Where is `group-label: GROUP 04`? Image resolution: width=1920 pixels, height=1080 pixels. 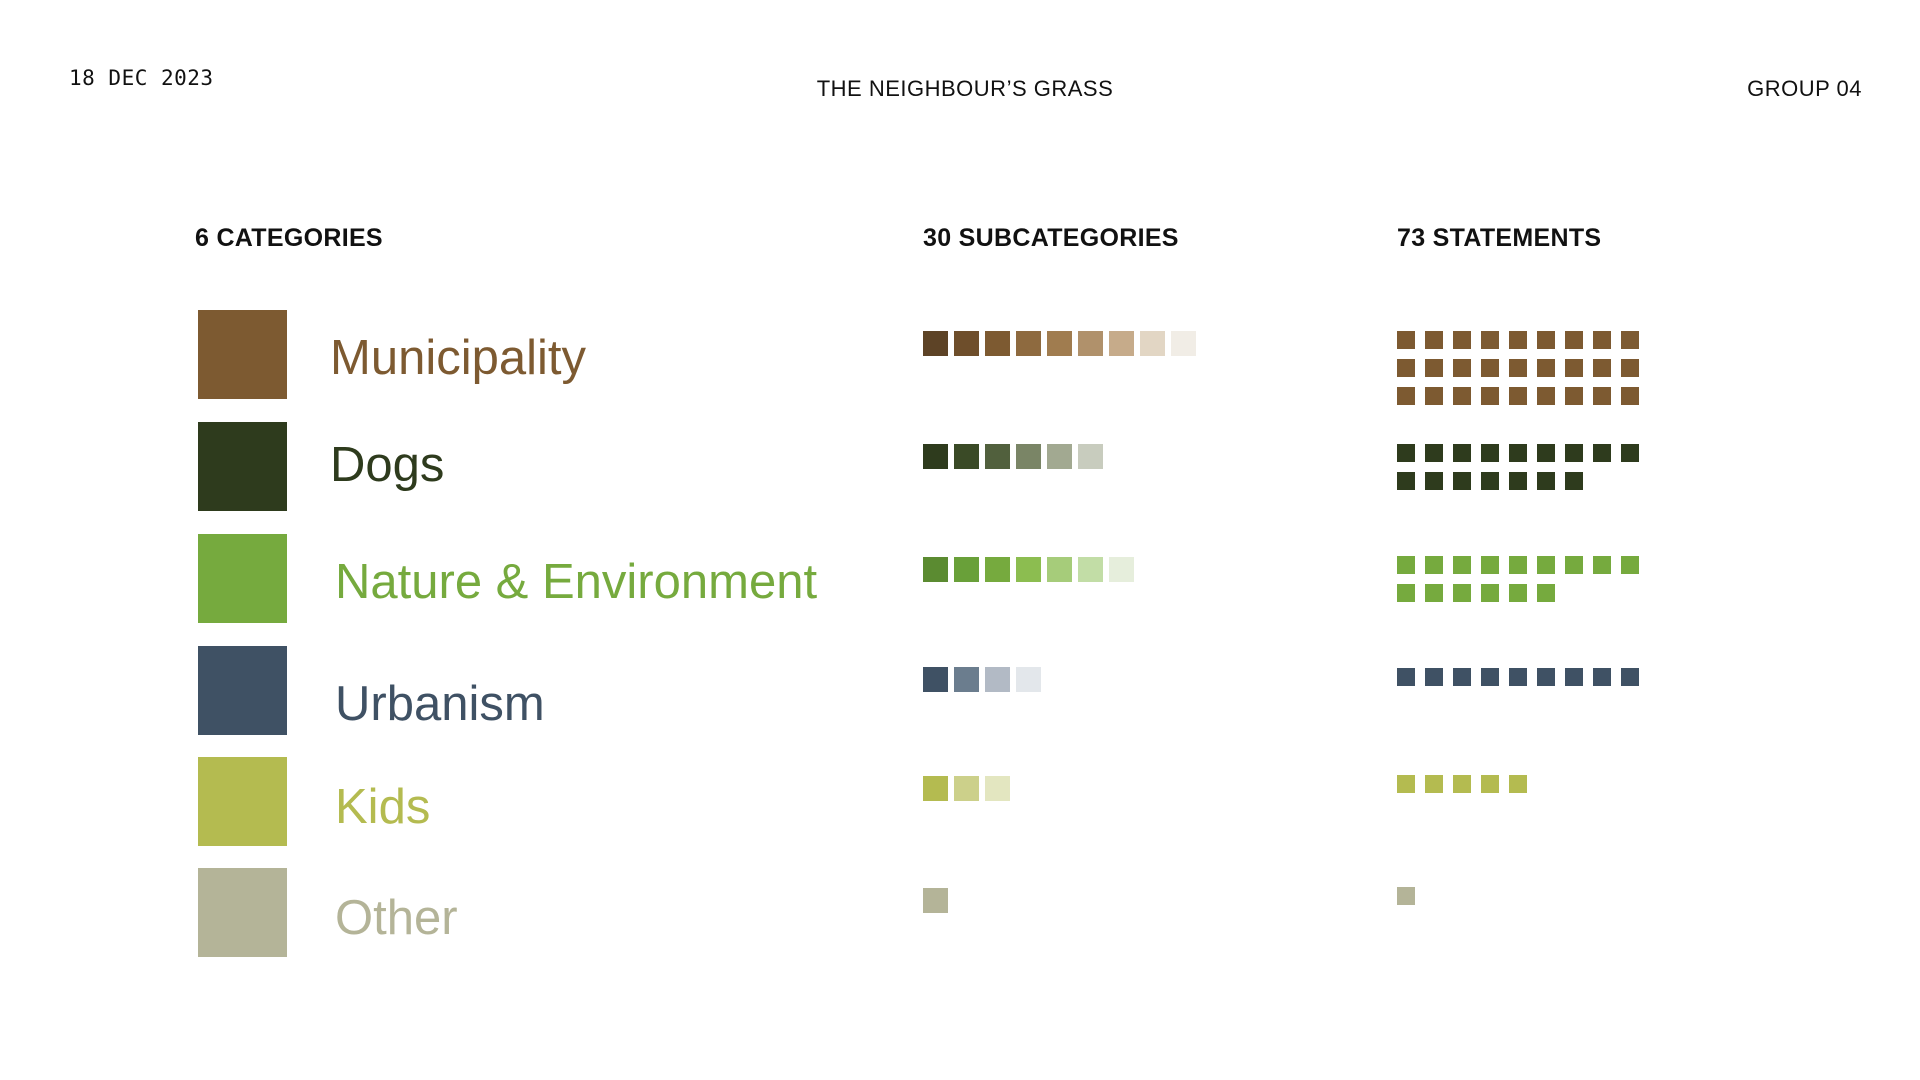 group-label: GROUP 04 is located at coordinates (1804, 88).